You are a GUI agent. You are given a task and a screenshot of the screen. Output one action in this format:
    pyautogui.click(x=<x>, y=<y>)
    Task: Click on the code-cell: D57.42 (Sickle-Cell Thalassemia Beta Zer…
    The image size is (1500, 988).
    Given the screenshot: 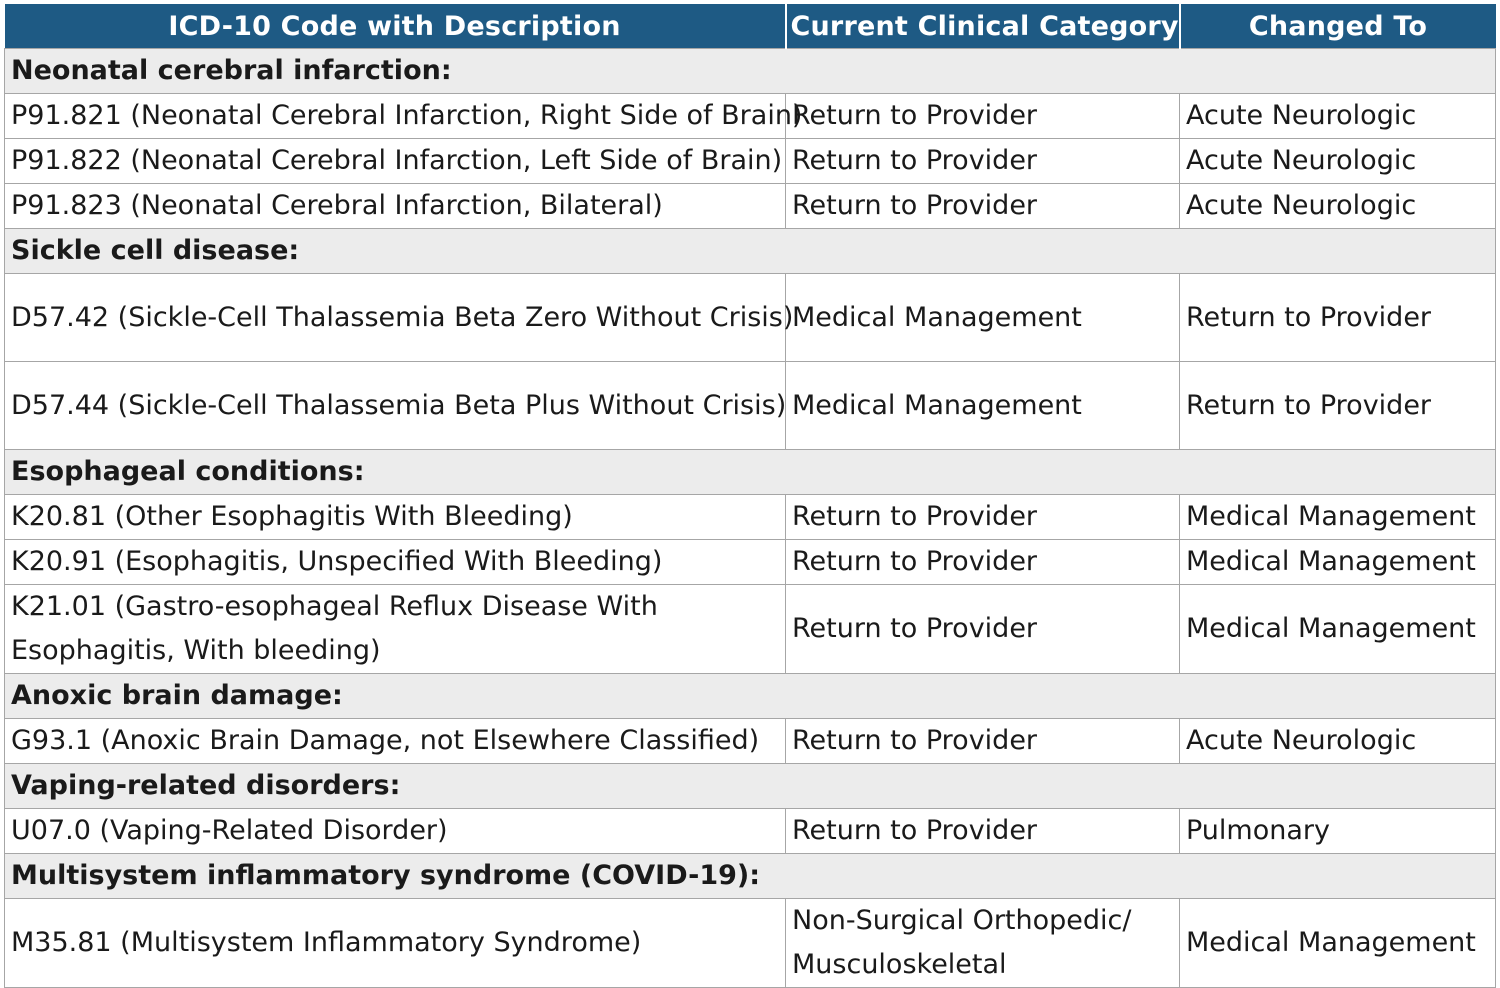 What is the action you would take?
    pyautogui.click(x=398, y=317)
    